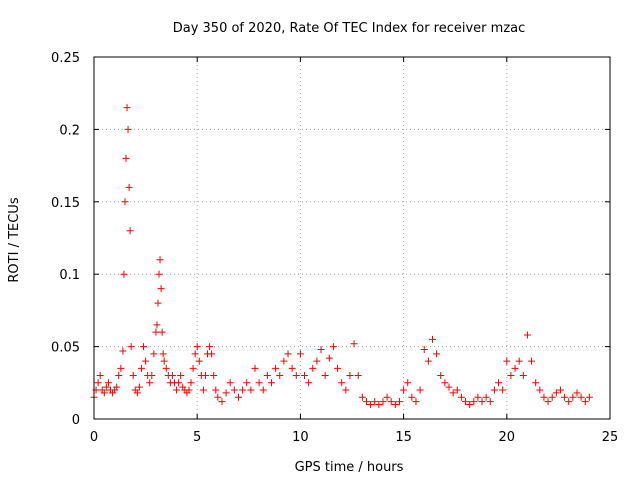 This screenshot has height=480, width=640. What do you see at coordinates (94, 437) in the screenshot?
I see `x-tick-label: 0` at bounding box center [94, 437].